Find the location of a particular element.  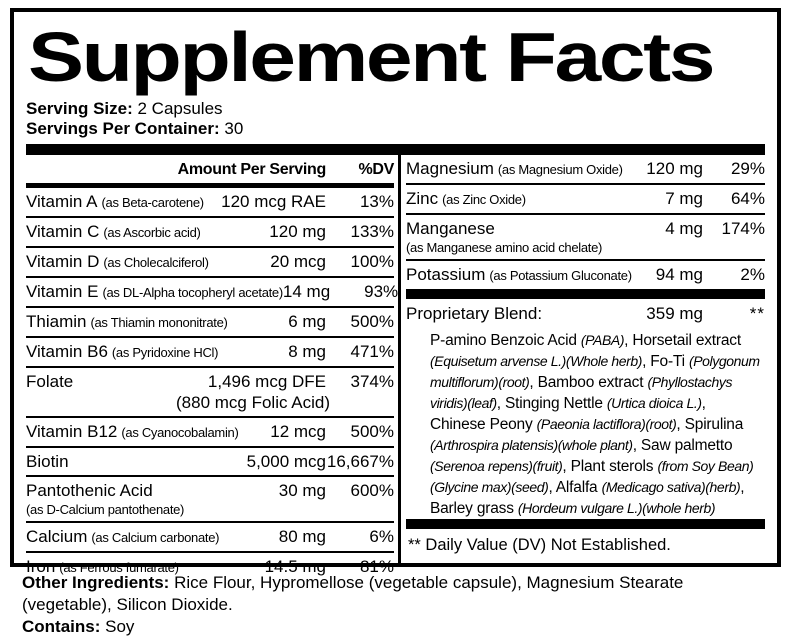

nutrient-dv: 93% is located at coordinates (381, 291).